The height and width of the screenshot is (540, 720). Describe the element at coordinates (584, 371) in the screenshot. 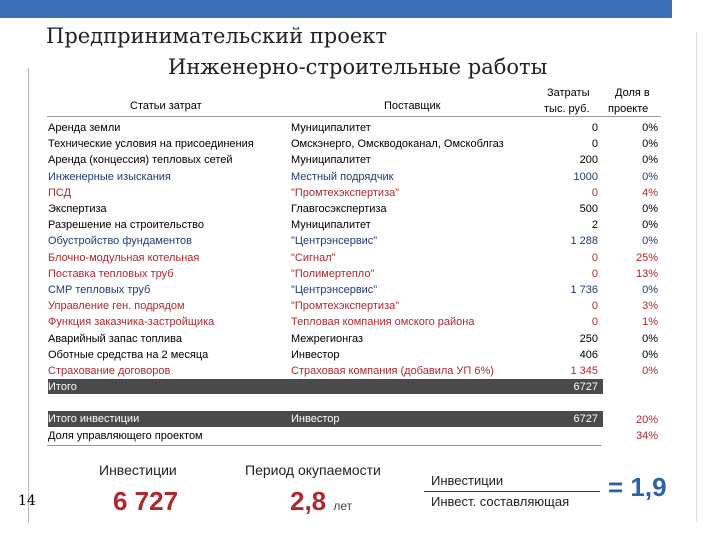

I see `cost-value: 1 345` at that location.